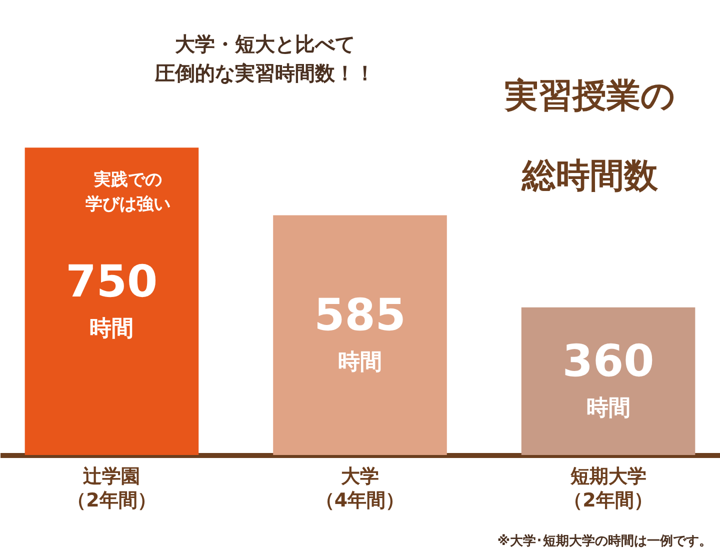  Describe the element at coordinates (608, 489) in the screenshot. I see `x-tick-label: 短期大学（2年間）` at that location.